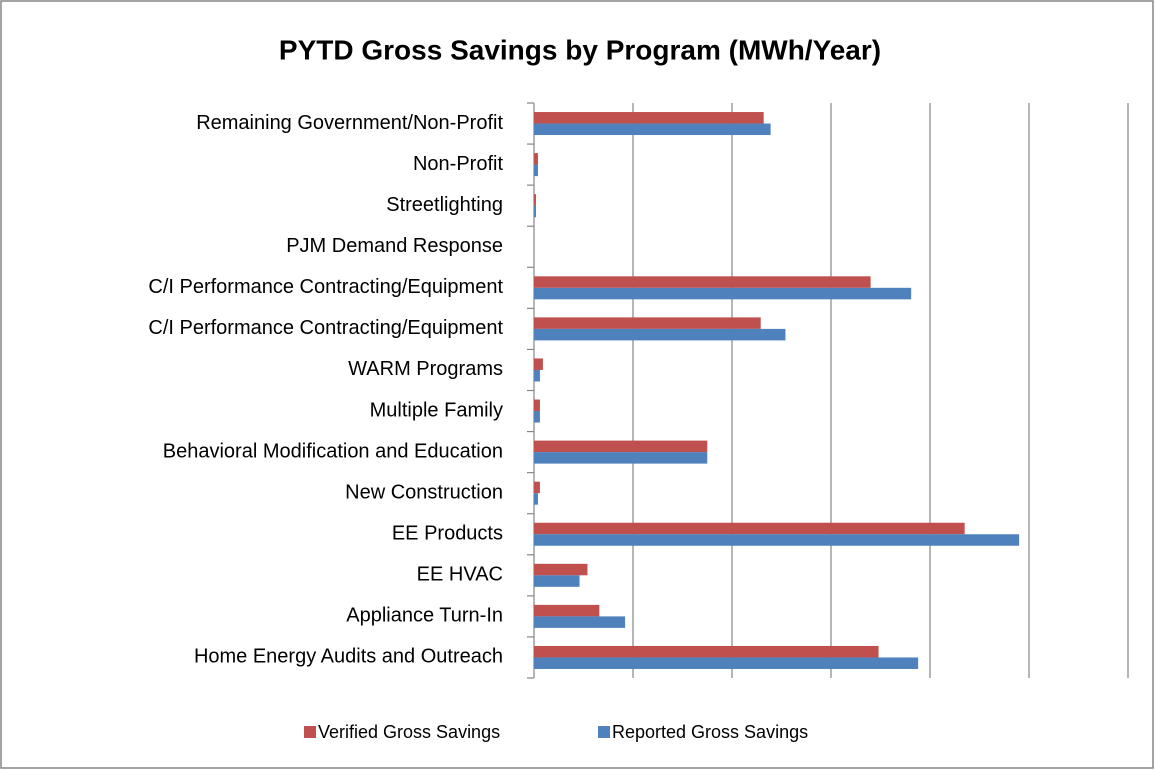 This screenshot has width=1155, height=770. Describe the element at coordinates (333, 451) in the screenshot. I see `y-tick-label: Behavioral Modification and Education` at that location.